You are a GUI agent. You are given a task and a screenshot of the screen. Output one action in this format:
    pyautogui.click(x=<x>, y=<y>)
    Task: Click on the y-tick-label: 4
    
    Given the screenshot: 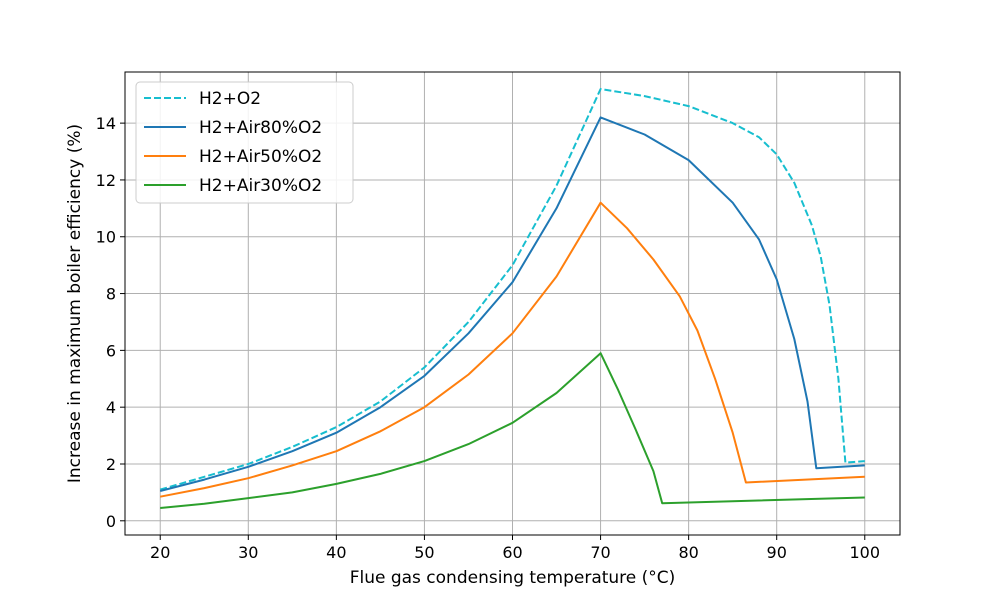 What is the action you would take?
    pyautogui.click(x=111, y=407)
    